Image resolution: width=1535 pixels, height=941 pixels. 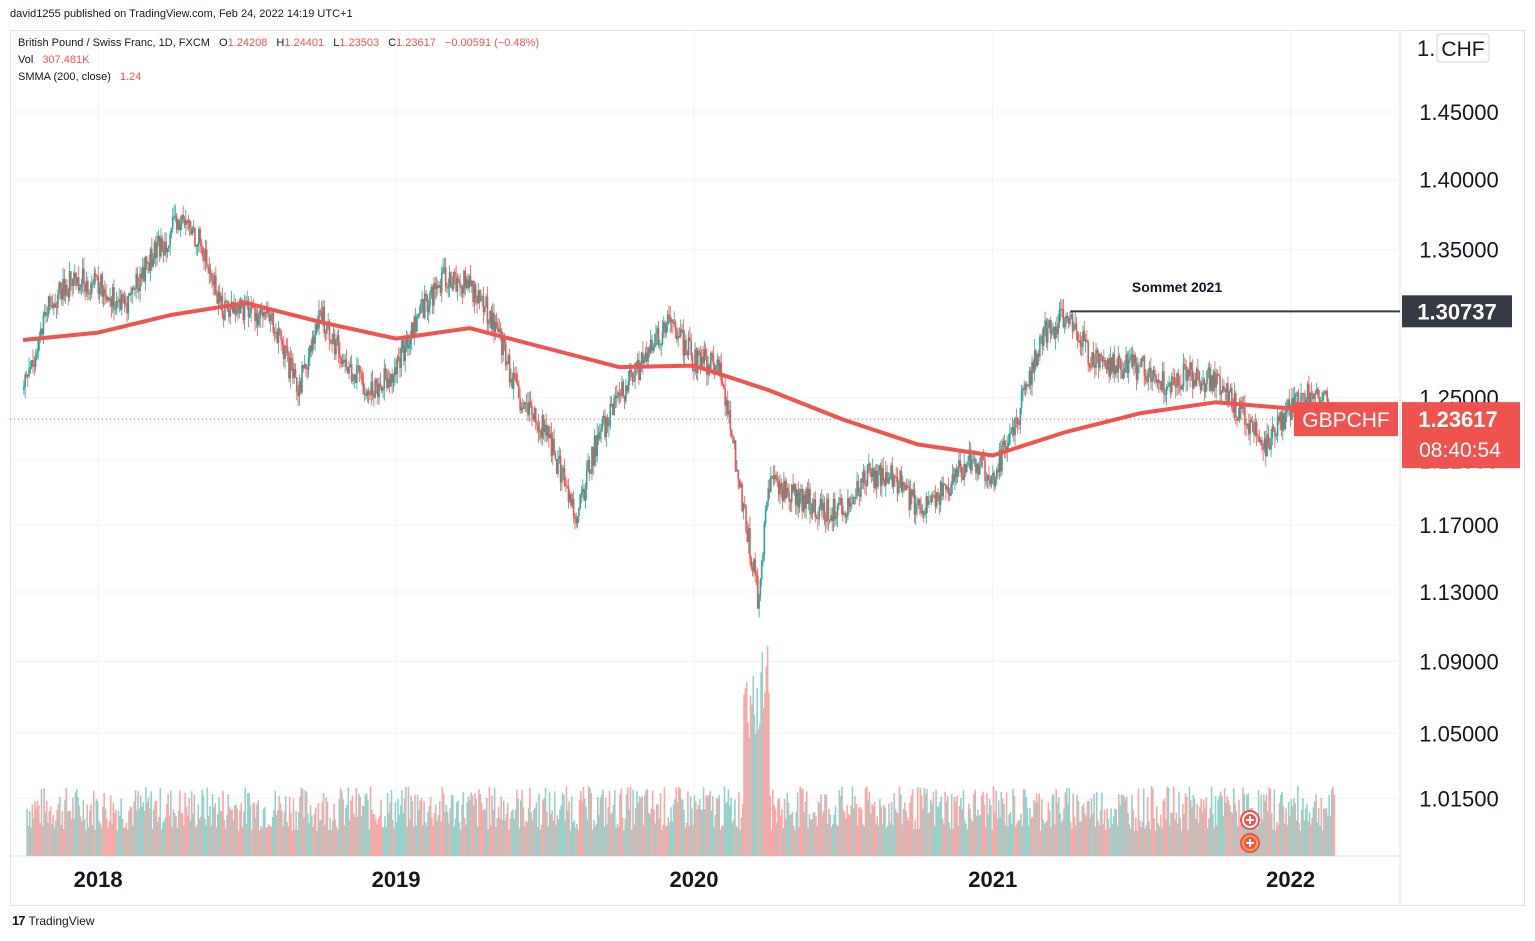 What do you see at coordinates (66, 60) in the screenshot?
I see `legend-vol: 307.481K` at bounding box center [66, 60].